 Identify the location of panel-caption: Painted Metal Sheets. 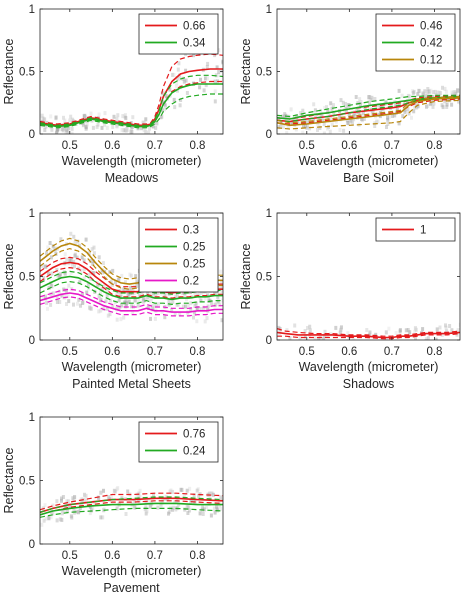
(131, 384).